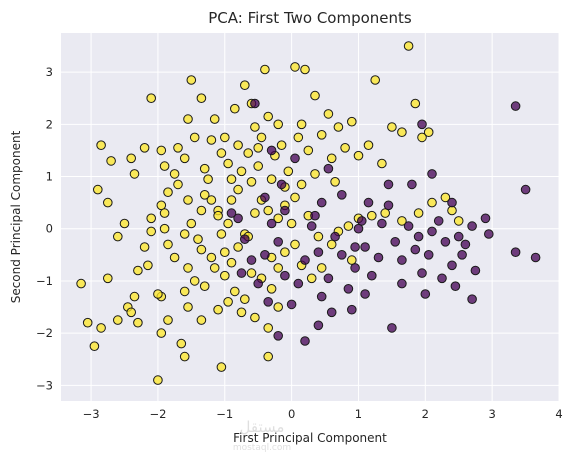 This screenshot has height=455, width=568. I want to click on y-tick-label: −3, so click(44, 385).